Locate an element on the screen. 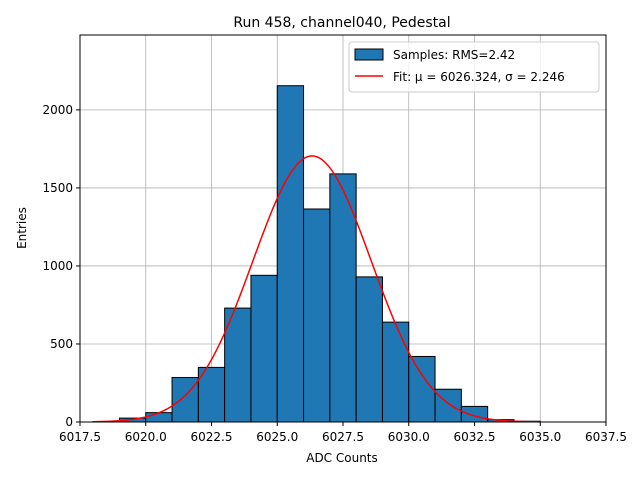 This screenshot has height=480, width=640. x-tick-label: 6020.0 is located at coordinates (146, 437).